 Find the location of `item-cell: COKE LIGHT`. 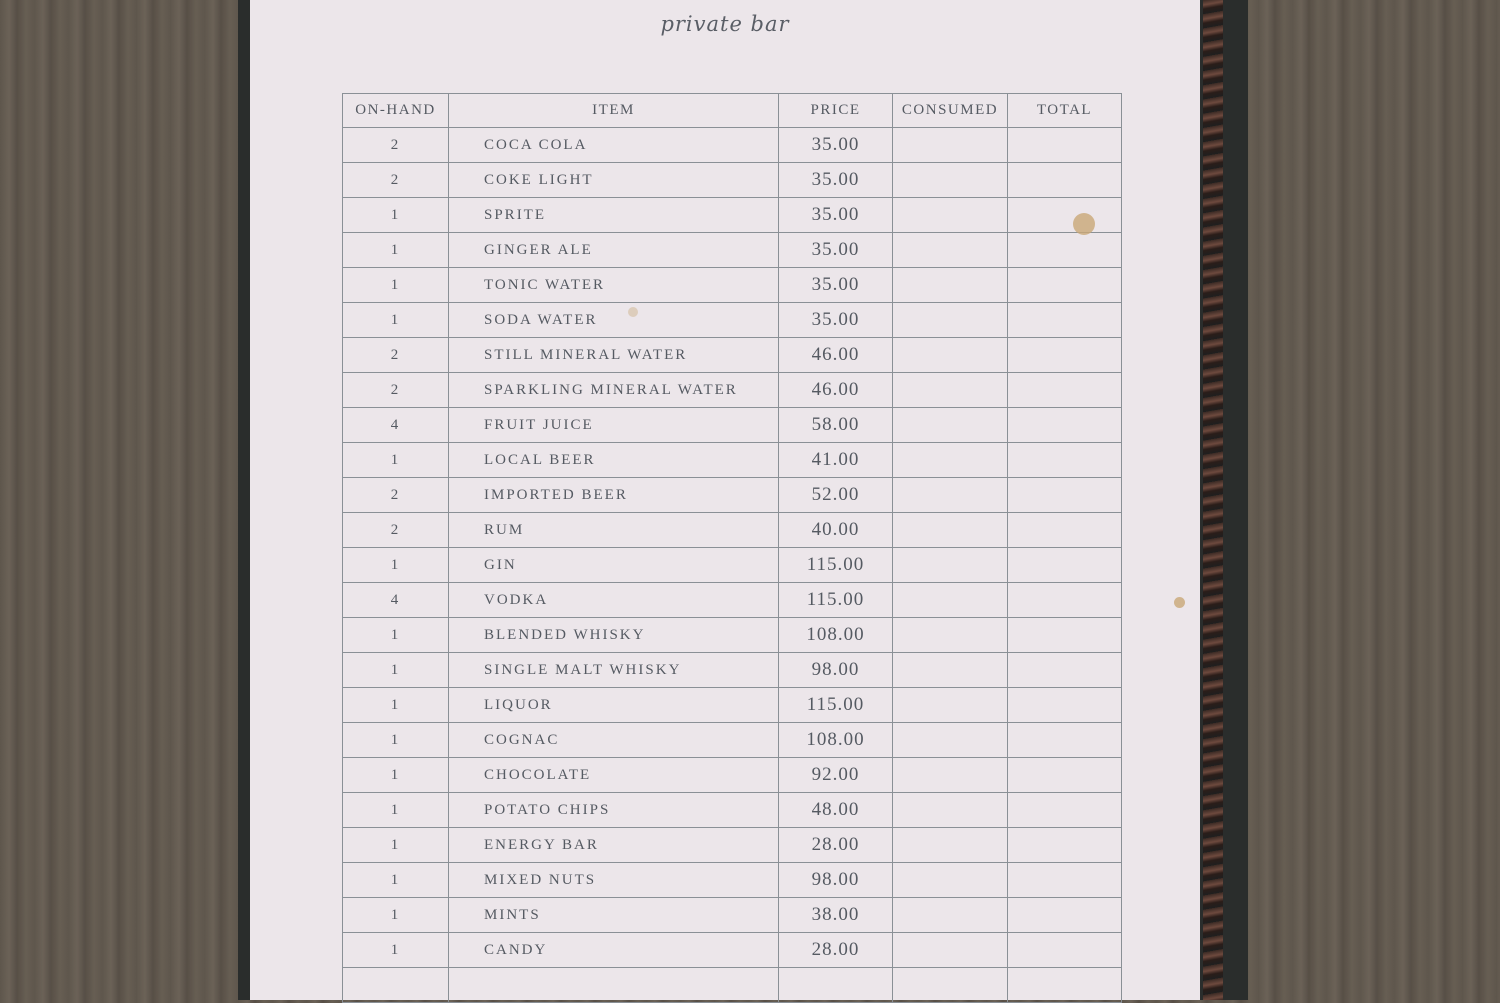

item-cell: COKE LIGHT is located at coordinates (613, 180).